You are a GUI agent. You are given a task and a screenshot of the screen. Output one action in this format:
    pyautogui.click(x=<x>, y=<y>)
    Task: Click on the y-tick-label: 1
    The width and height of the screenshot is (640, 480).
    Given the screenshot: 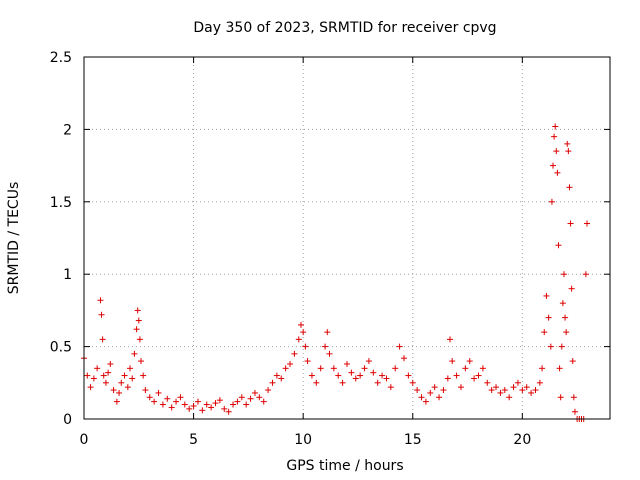 What is the action you would take?
    pyautogui.click(x=67, y=275)
    